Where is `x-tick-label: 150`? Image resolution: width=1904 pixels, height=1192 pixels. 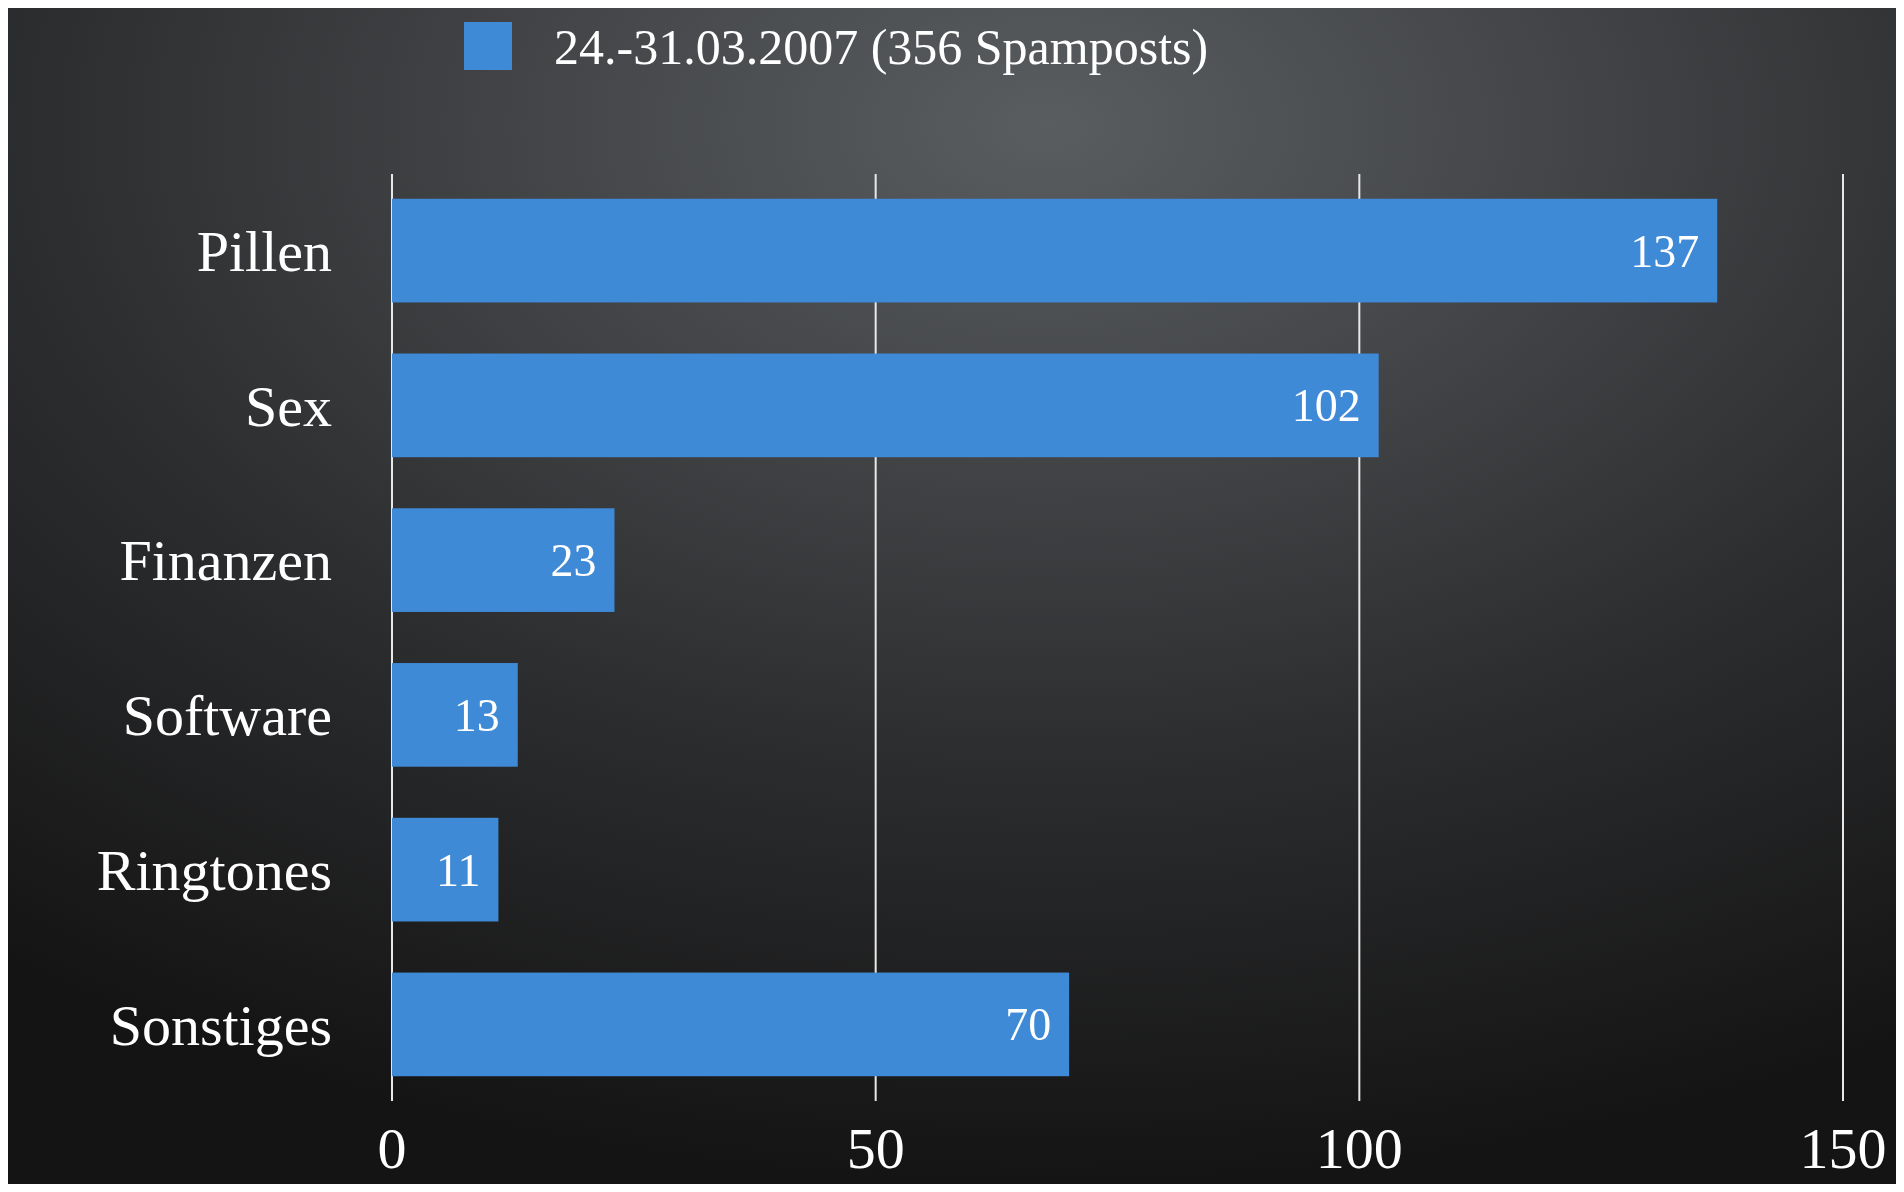 x-tick-label: 150 is located at coordinates (1843, 1148).